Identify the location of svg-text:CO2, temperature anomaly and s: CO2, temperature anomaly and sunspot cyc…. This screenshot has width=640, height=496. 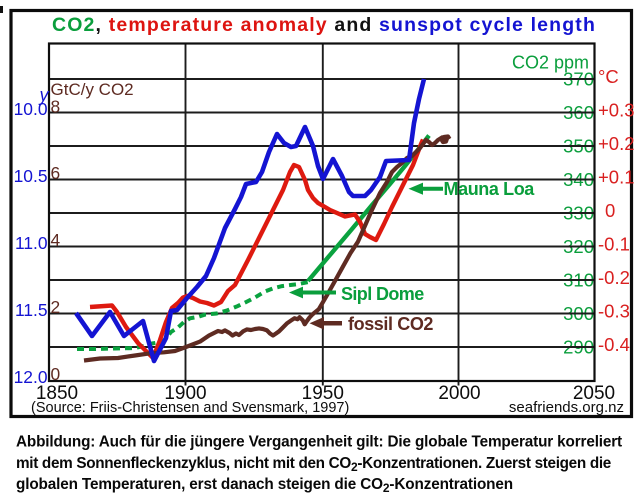
(324, 25).